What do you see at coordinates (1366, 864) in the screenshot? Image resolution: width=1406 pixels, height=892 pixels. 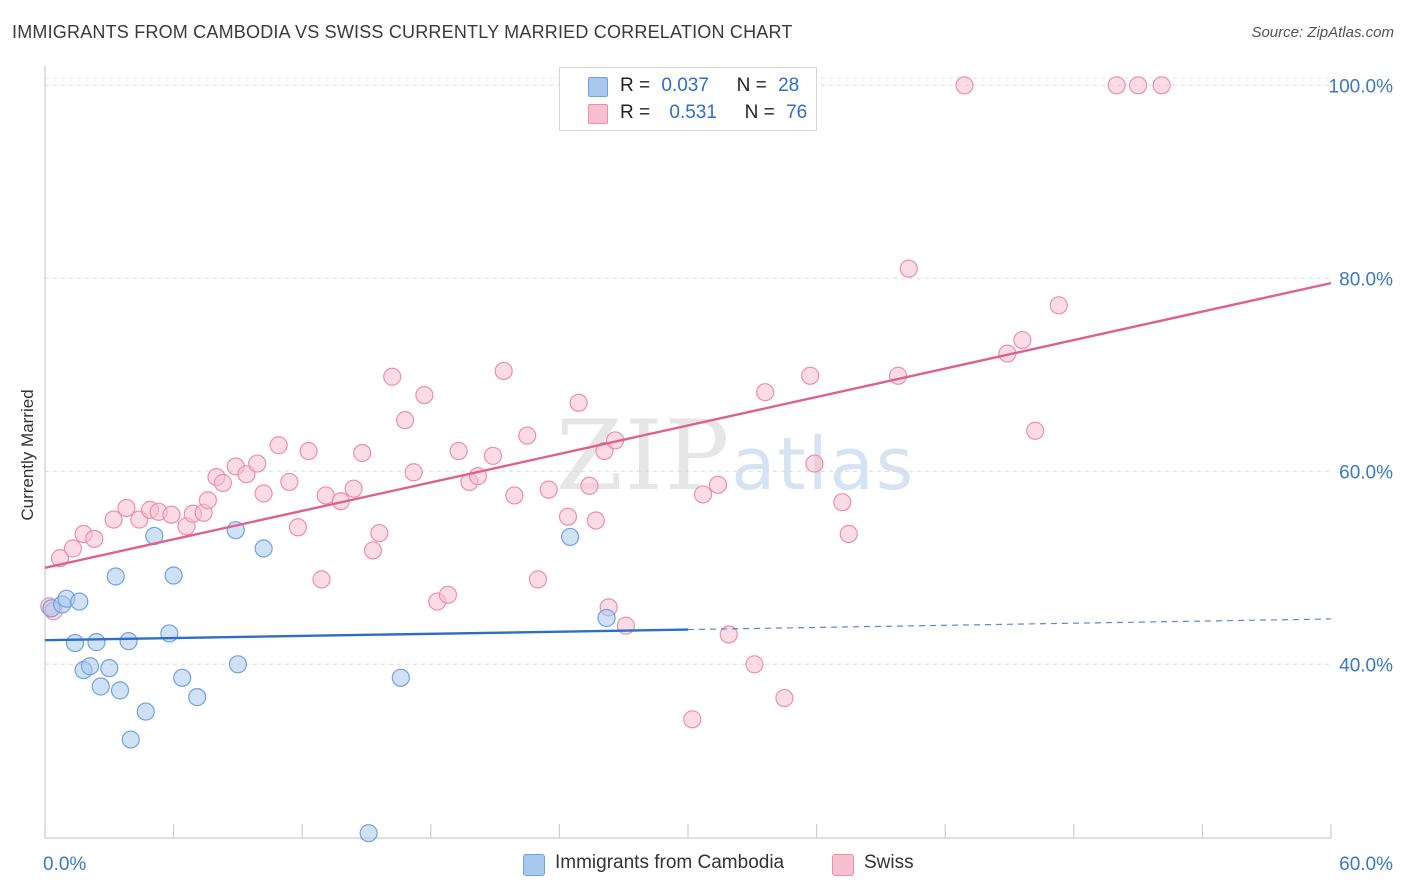 I see `x-tick-label: 60.0%` at bounding box center [1366, 864].